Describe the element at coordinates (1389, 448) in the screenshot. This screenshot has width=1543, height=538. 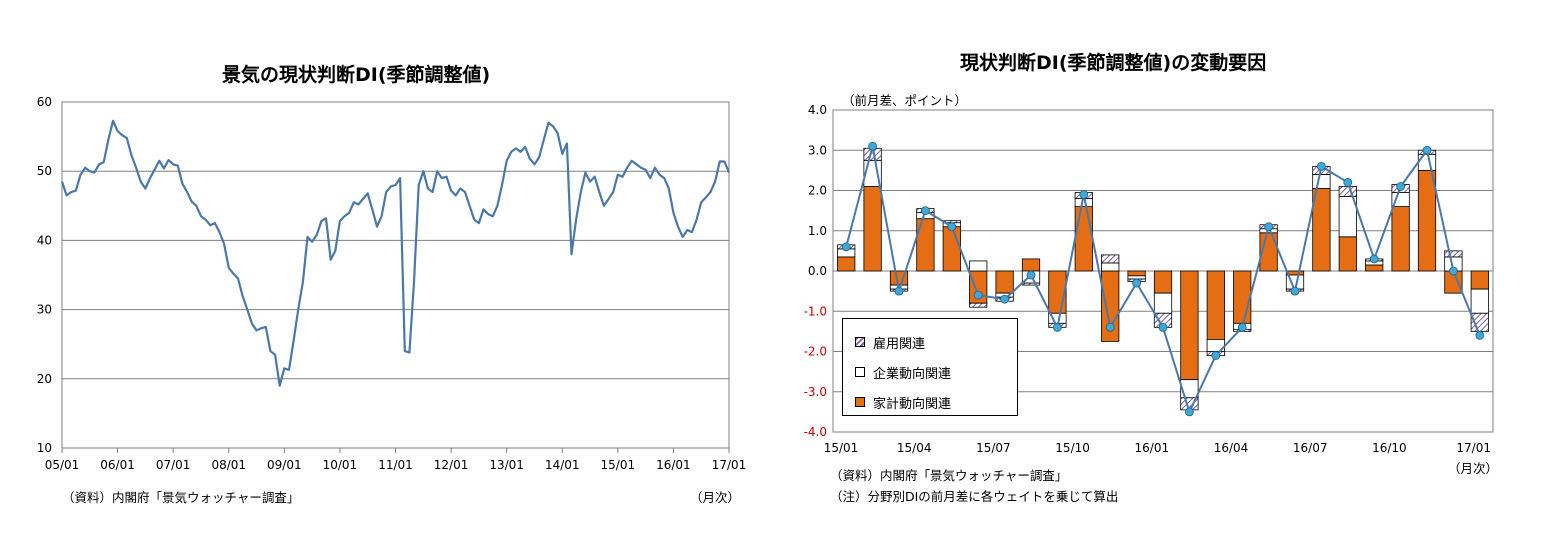
I see `x-tick-label: 16/10` at that location.